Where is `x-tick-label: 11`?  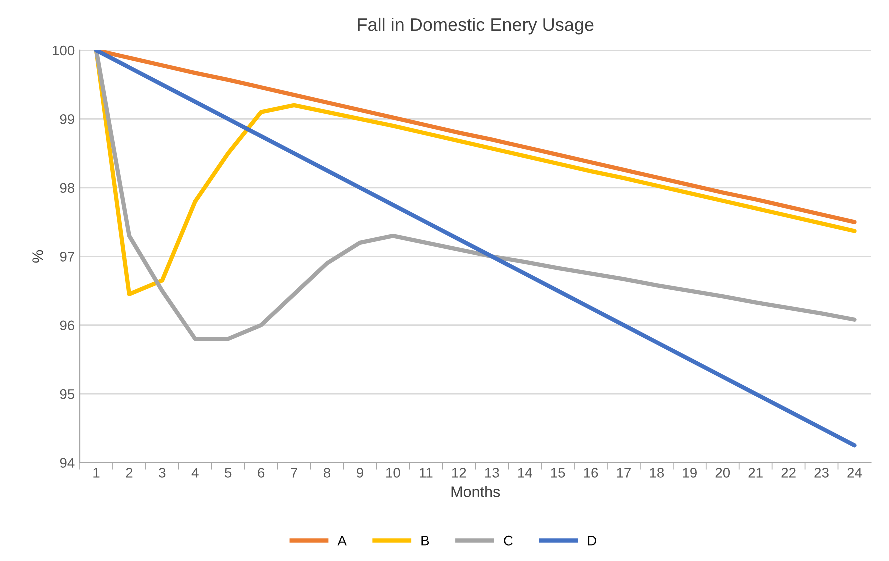 x-tick-label: 11 is located at coordinates (426, 473).